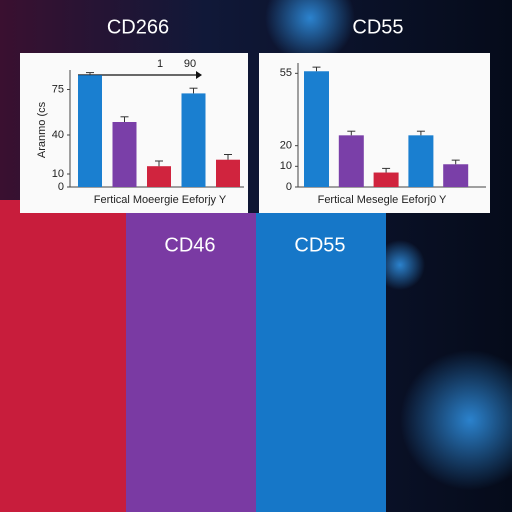 Image resolution: width=512 pixels, height=512 pixels. I want to click on label: CD46, so click(189, 245).